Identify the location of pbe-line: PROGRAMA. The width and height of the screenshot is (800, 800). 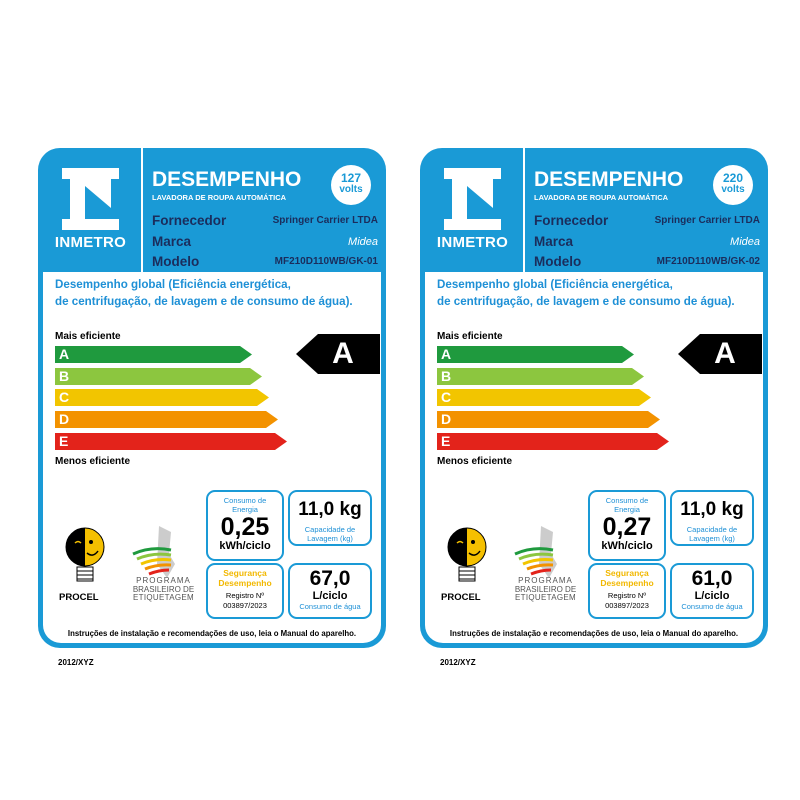
(545, 580).